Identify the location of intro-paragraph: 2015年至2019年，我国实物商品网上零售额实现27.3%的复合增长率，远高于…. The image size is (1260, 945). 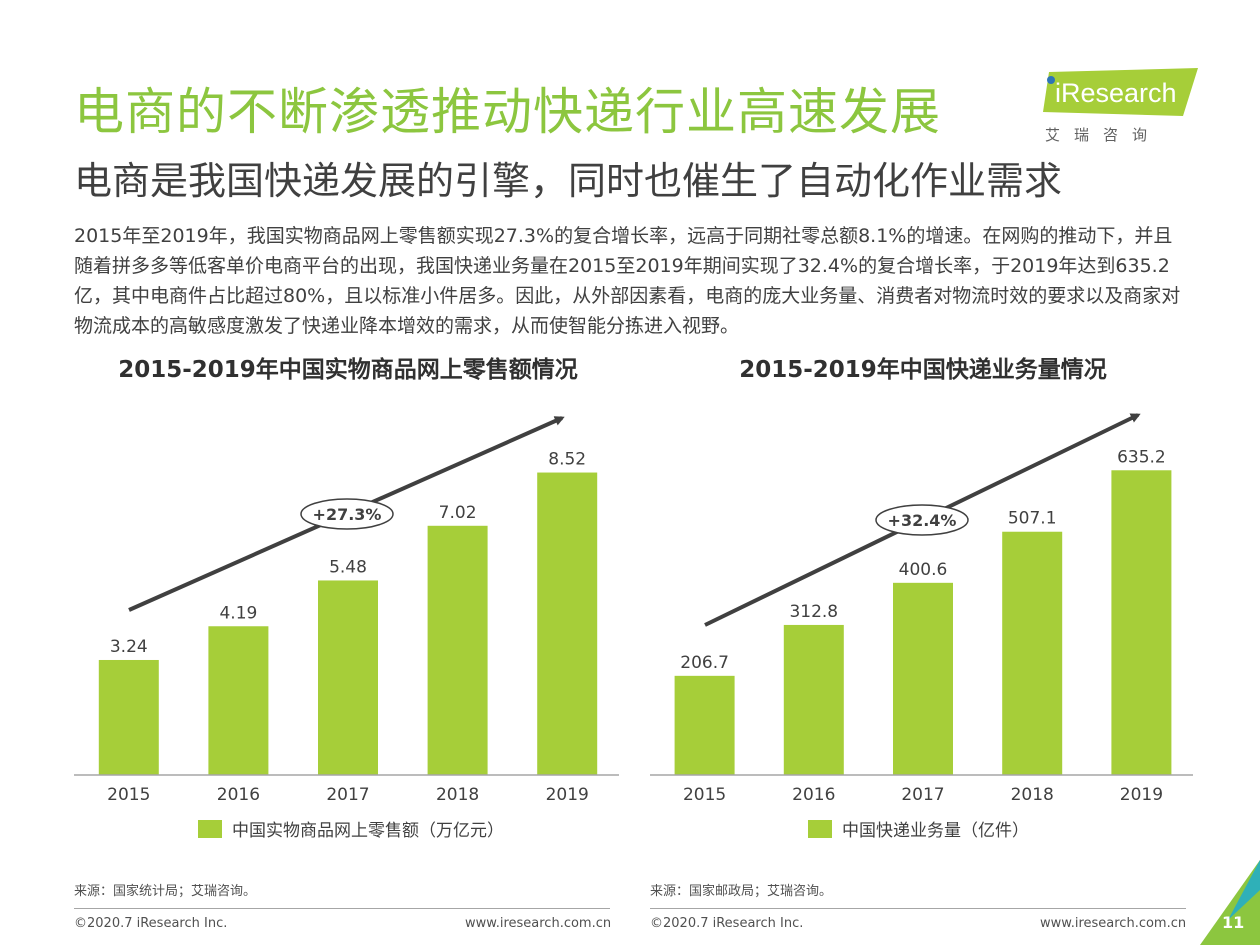
(627, 281).